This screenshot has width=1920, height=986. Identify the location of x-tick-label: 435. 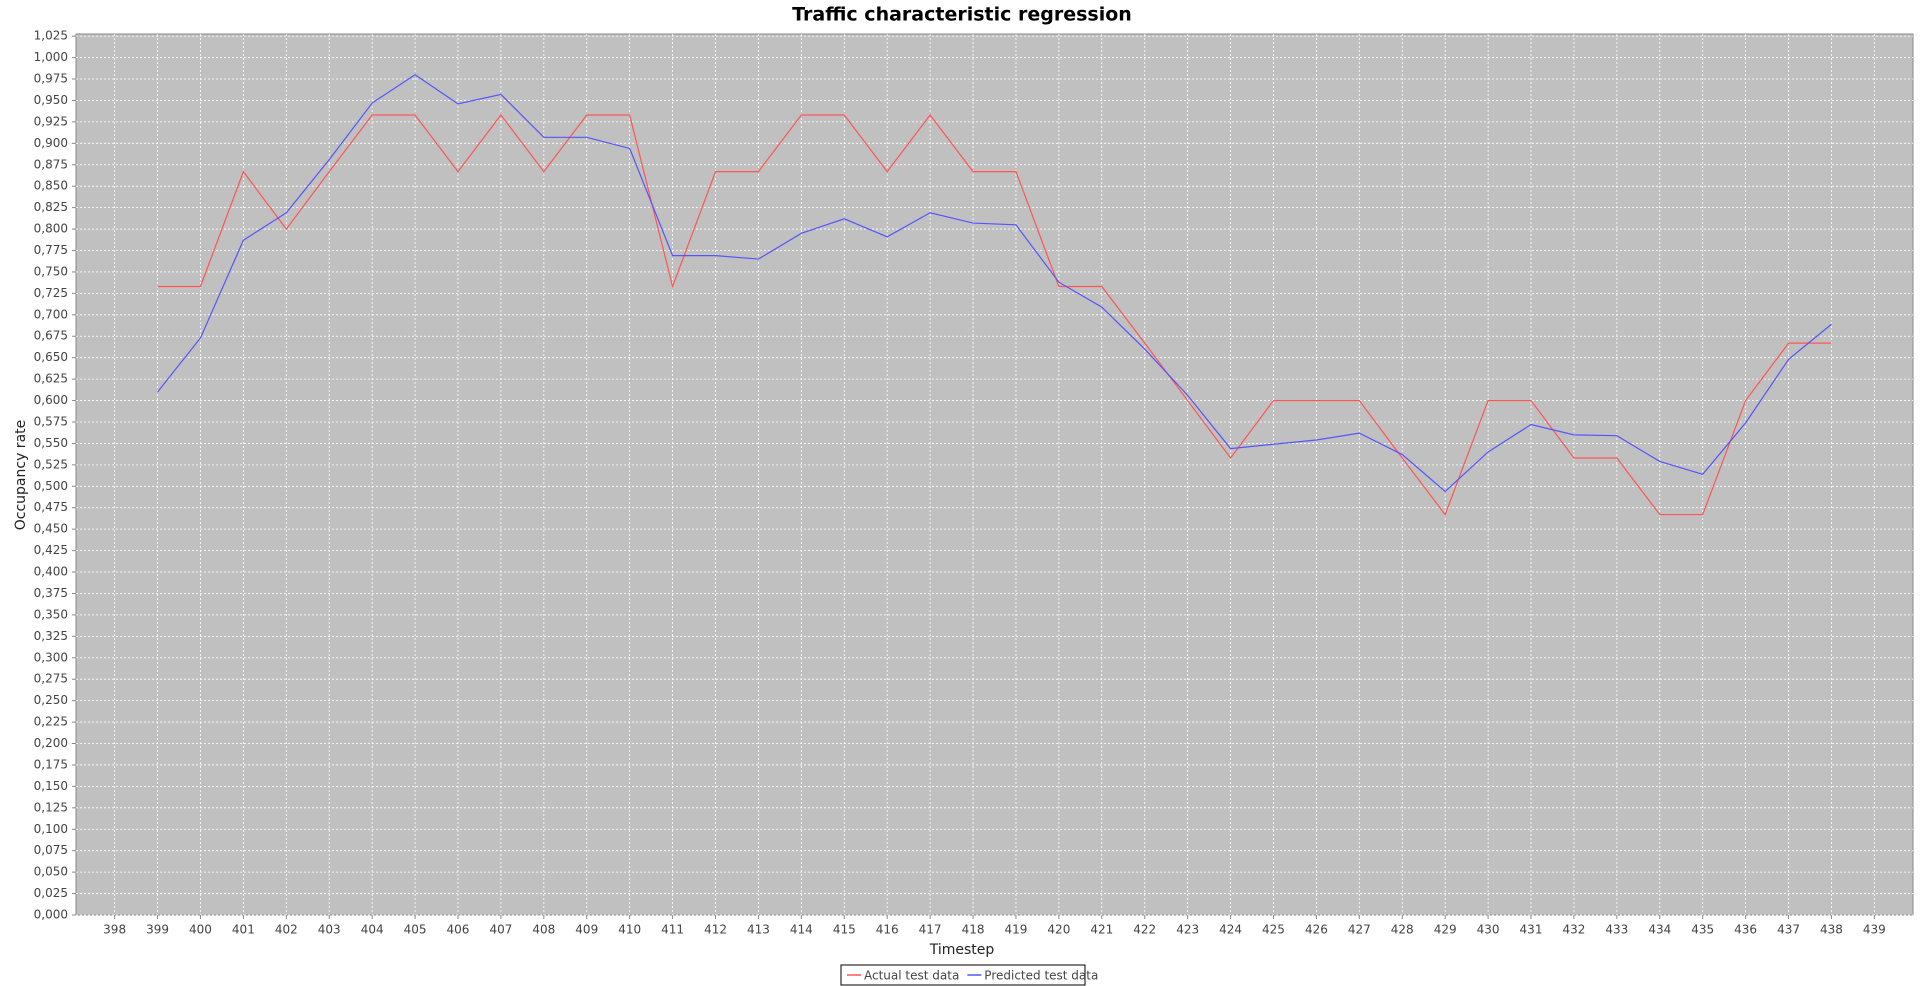
(1702, 930).